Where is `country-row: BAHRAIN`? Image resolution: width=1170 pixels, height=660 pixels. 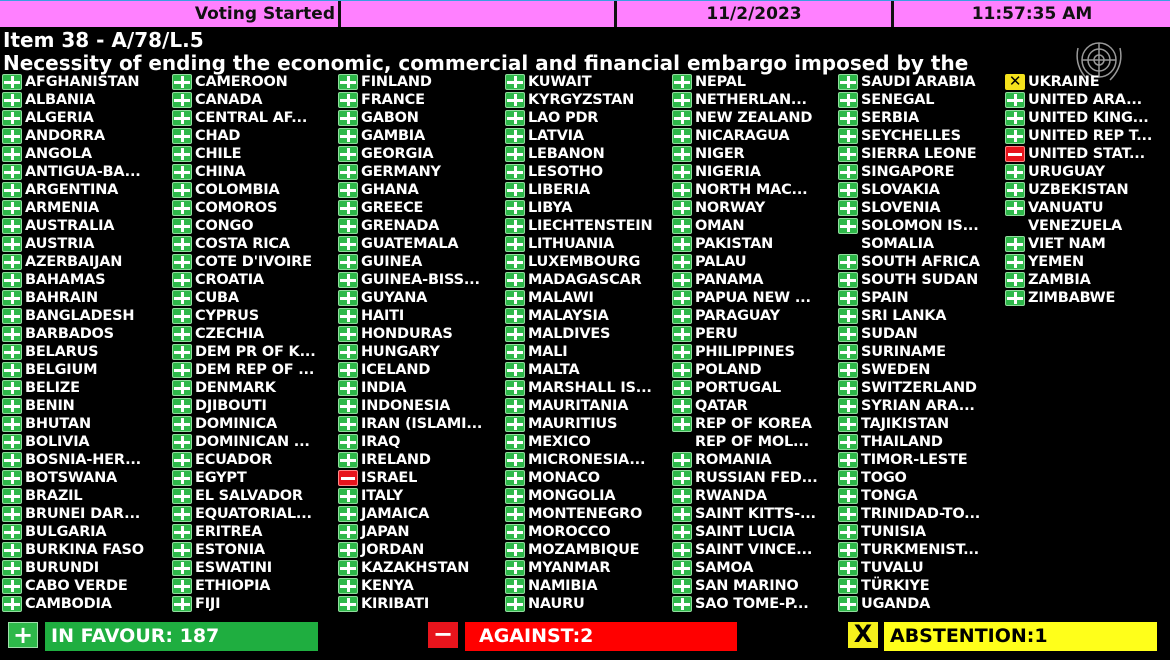 country-row: BAHRAIN is located at coordinates (73, 298).